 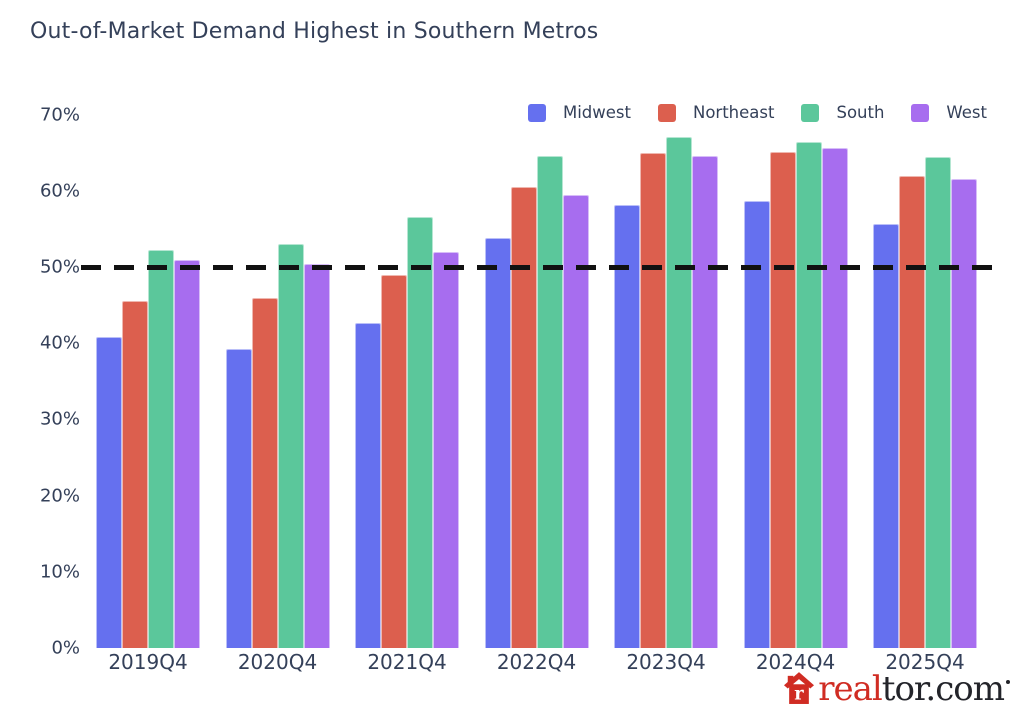 What do you see at coordinates (666, 112) in the screenshot?
I see `legend-swatch-northeast` at bounding box center [666, 112].